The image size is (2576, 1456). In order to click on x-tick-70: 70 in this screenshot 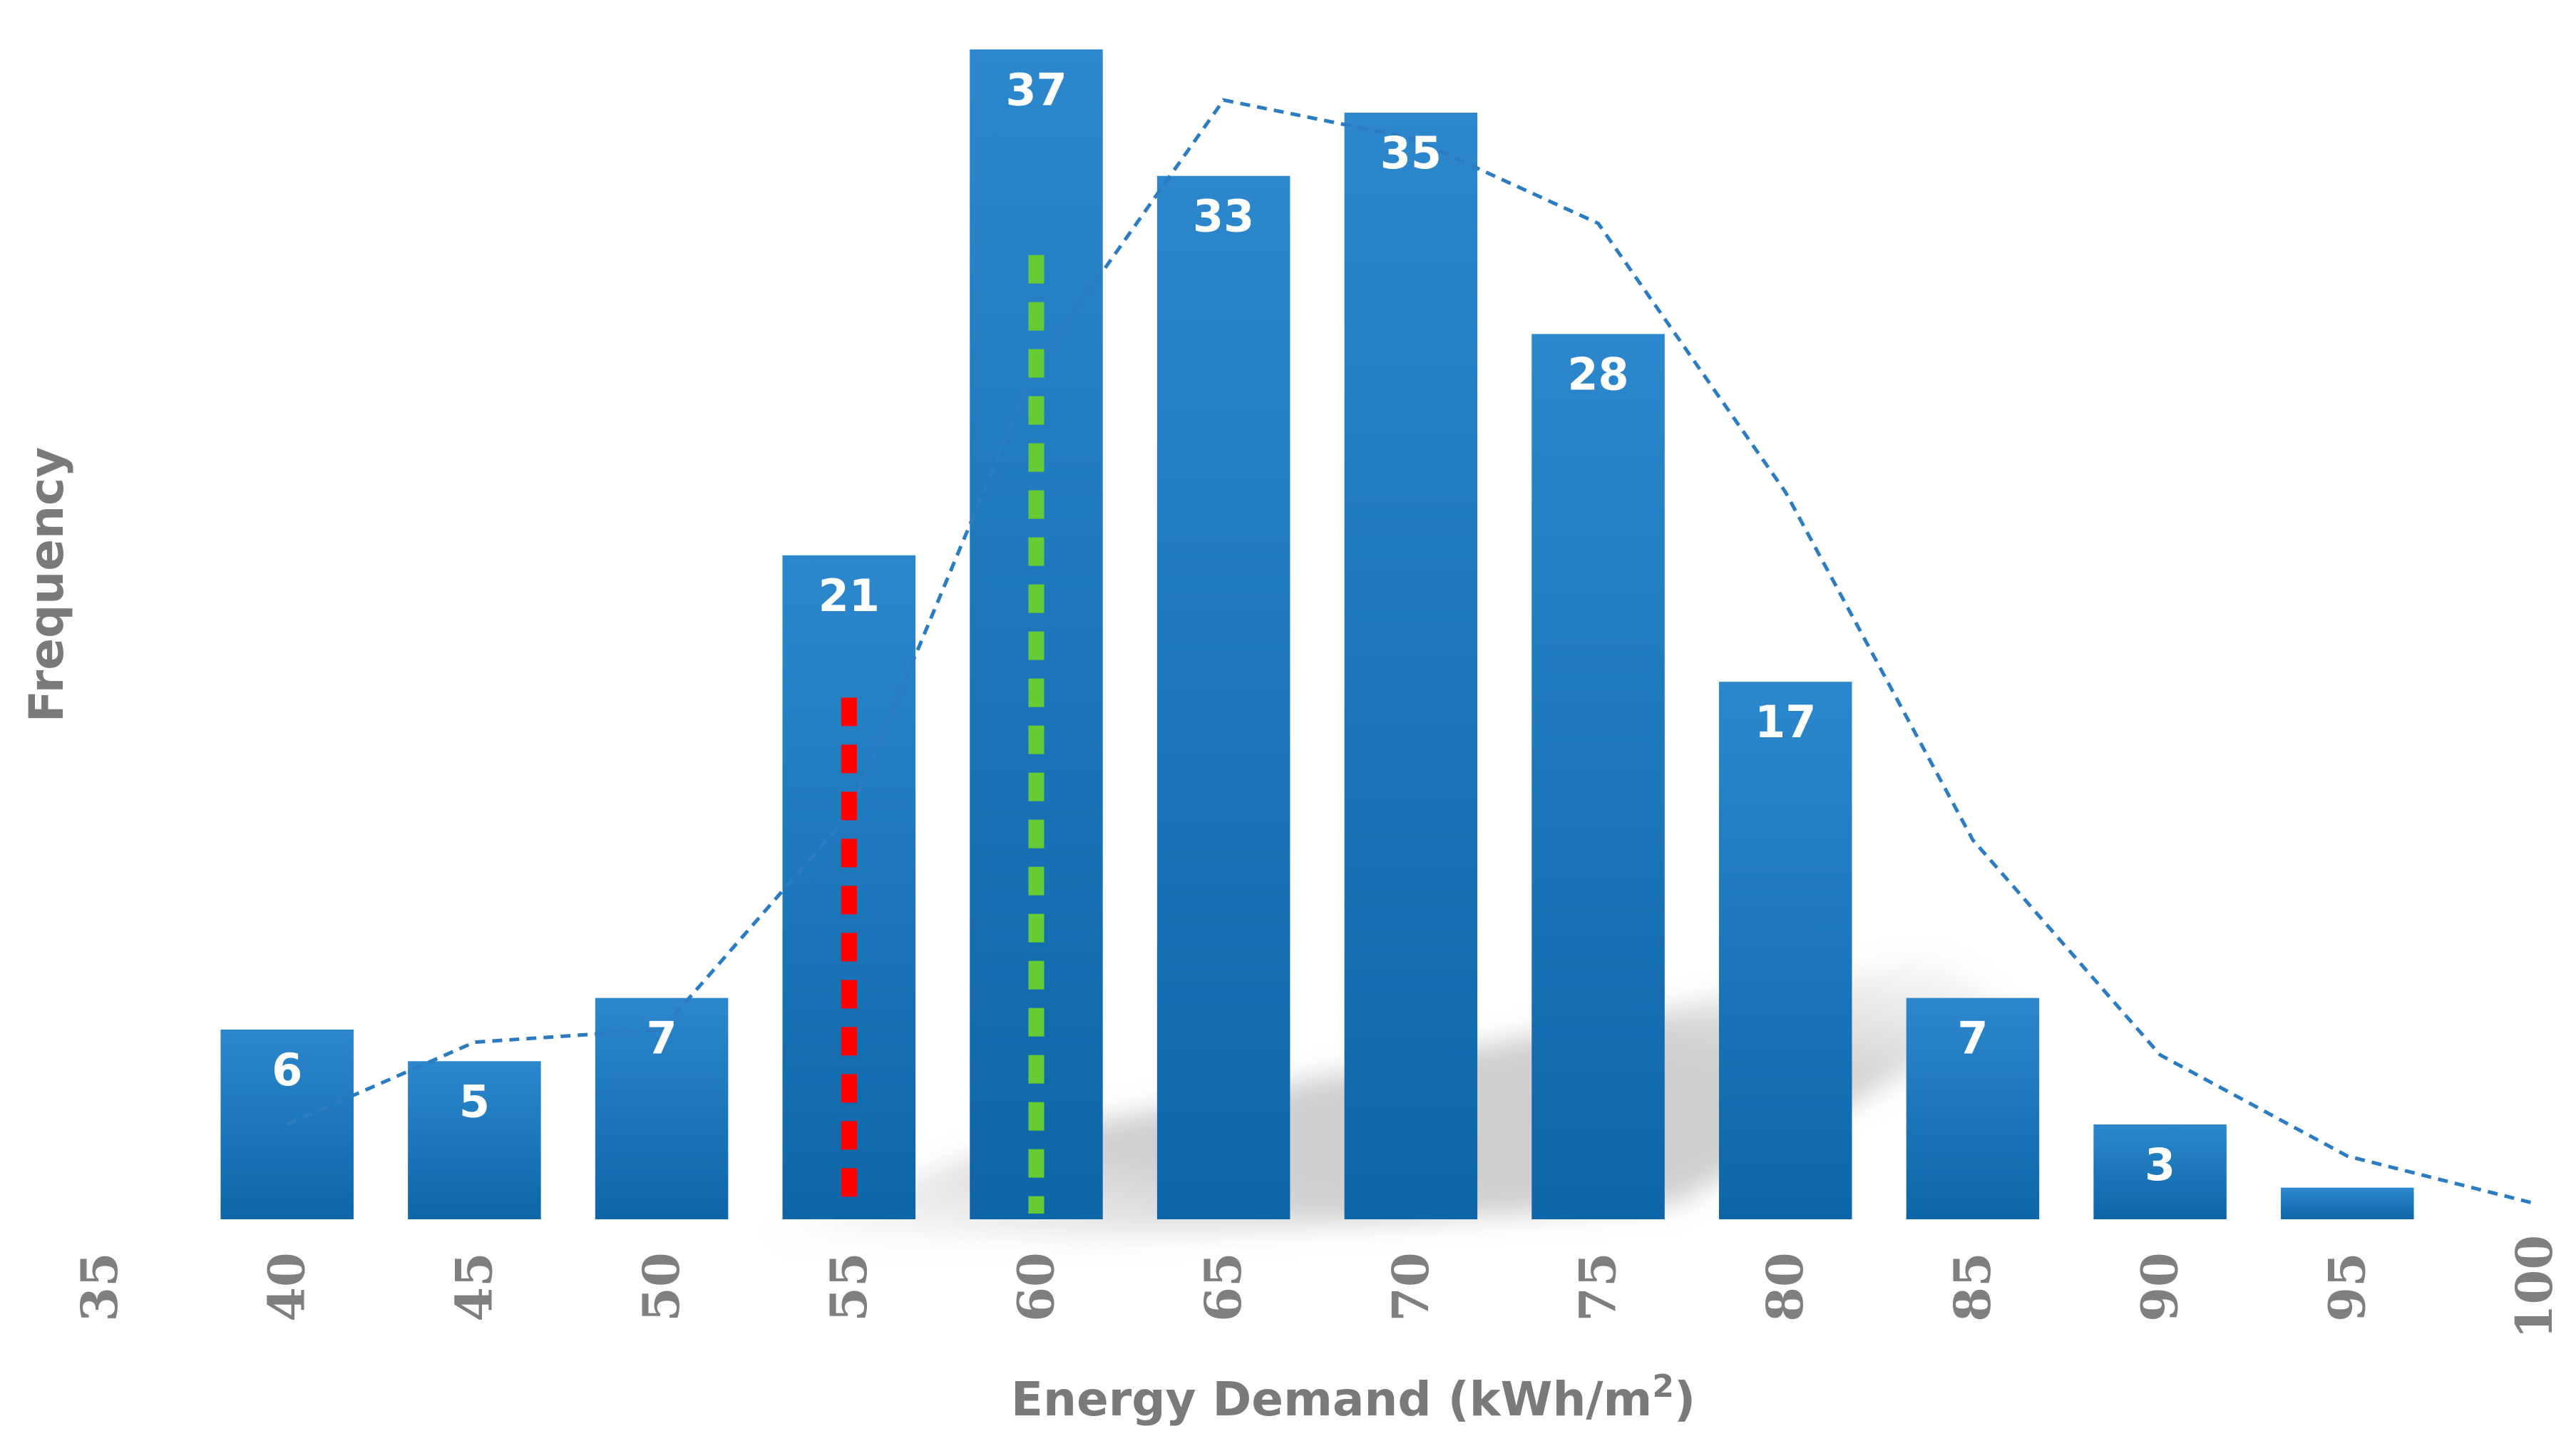, I will do `click(1410, 1286)`.